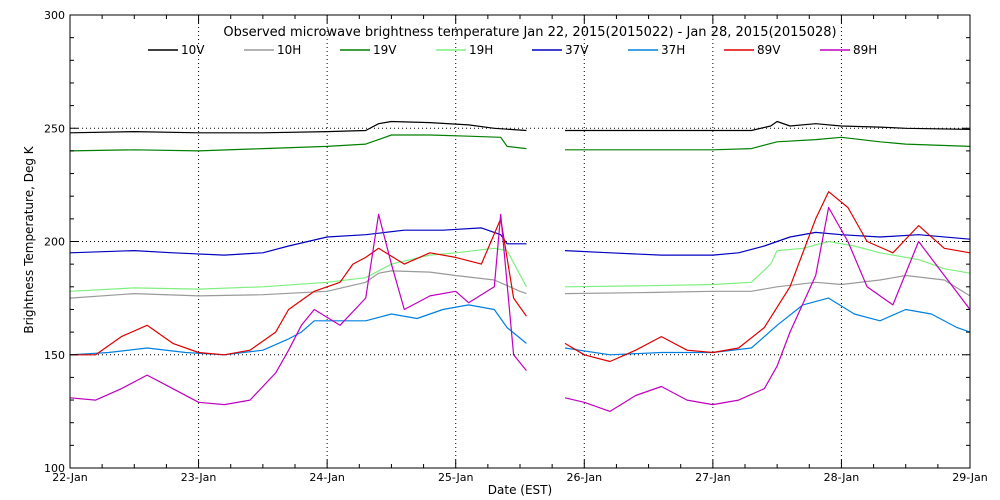 The width and height of the screenshot is (1000, 500). I want to click on series-line-89V-seg1, so click(298, 287).